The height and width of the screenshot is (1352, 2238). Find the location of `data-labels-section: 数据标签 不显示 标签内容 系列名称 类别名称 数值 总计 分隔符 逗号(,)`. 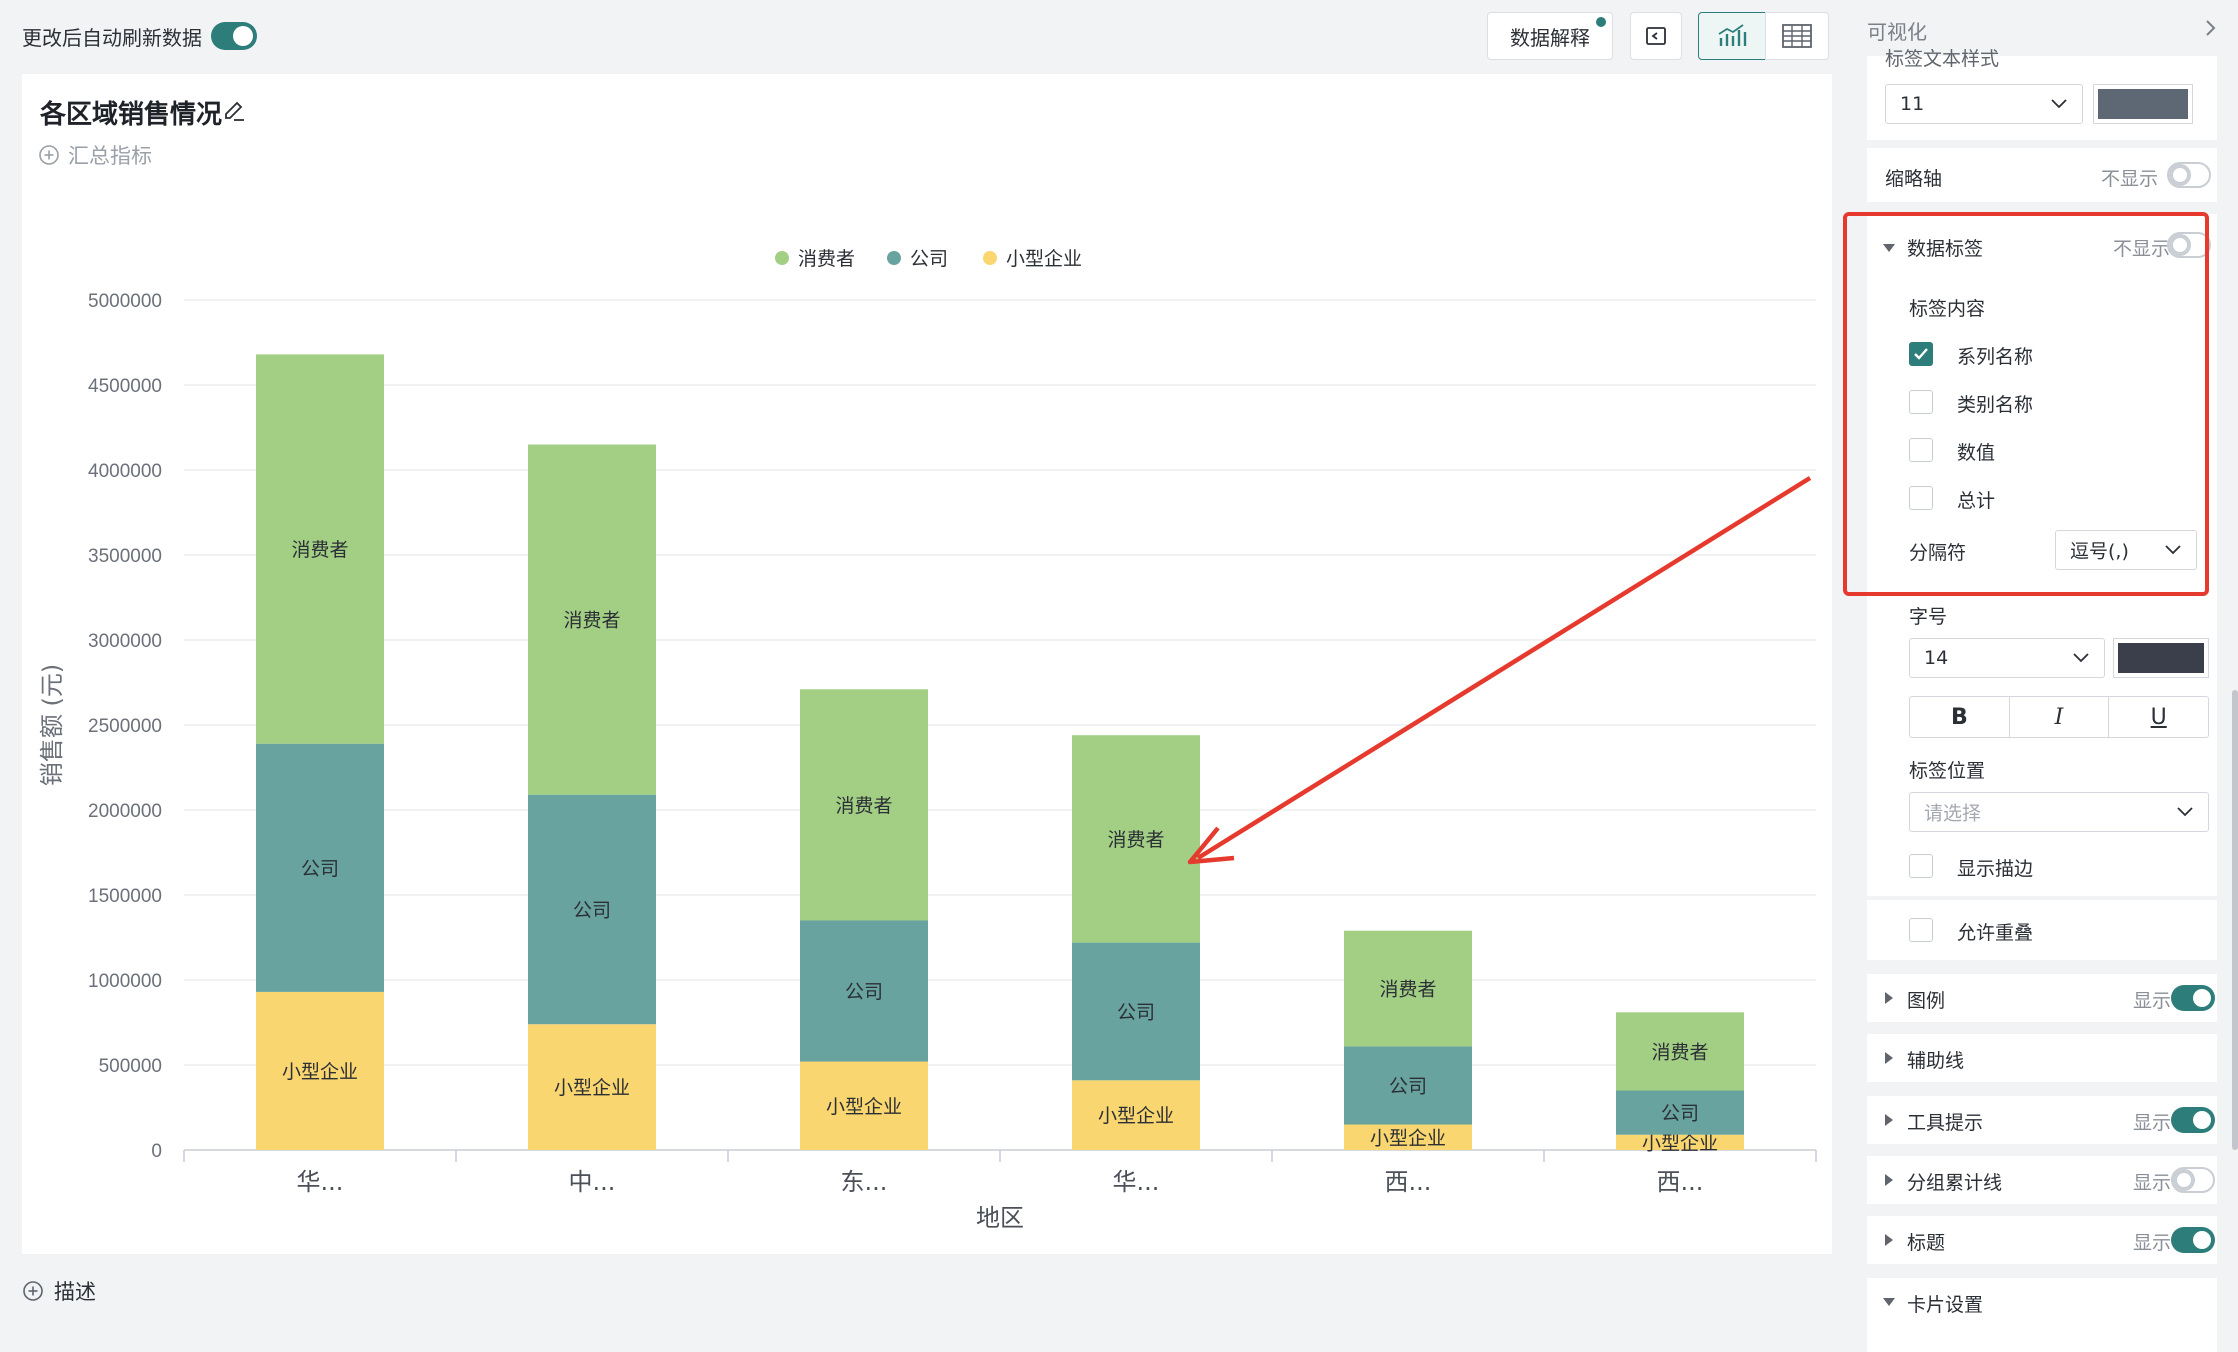

data-labels-section: 数据标签 不显示 标签内容 系列名称 类别名称 数值 总计 分隔符 逗号(,) is located at coordinates (2042, 400).